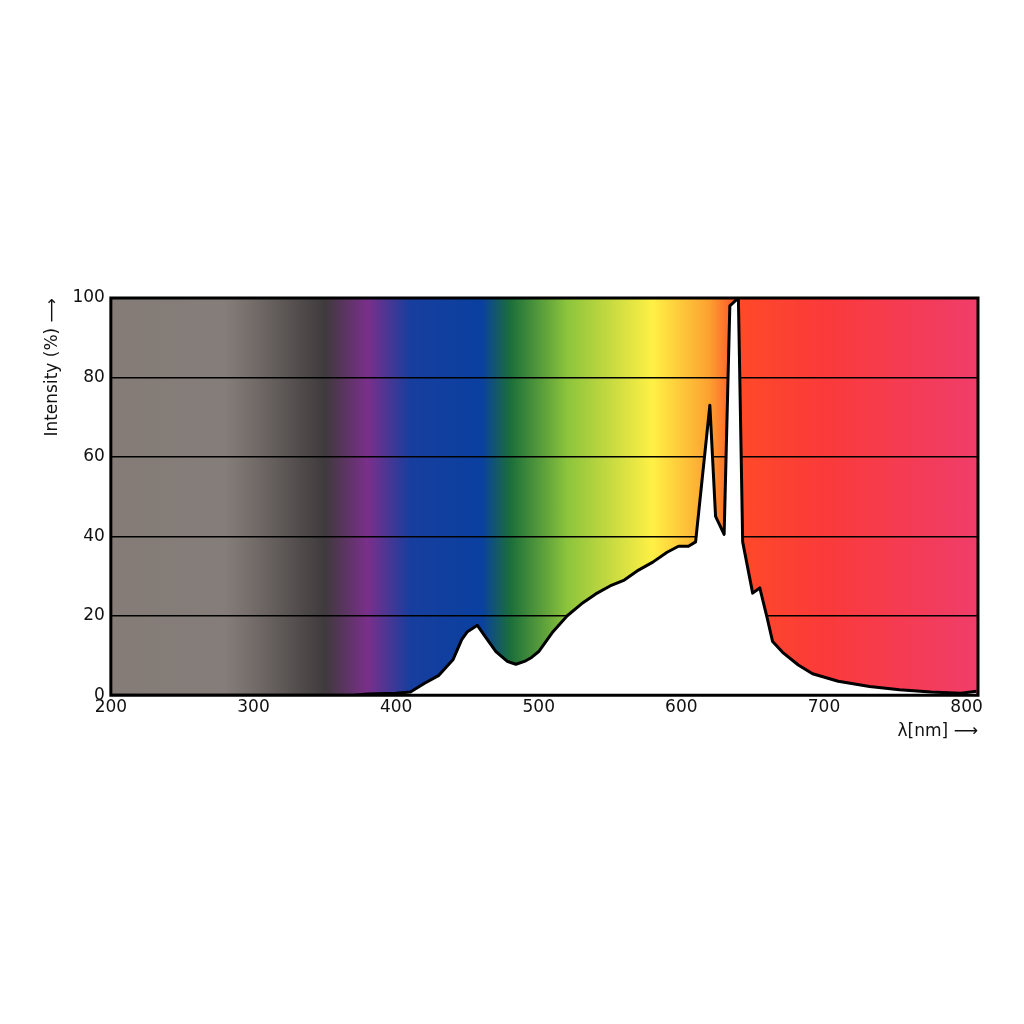 This screenshot has width=1024, height=1024. I want to click on x-tick-label: 700, so click(824, 705).